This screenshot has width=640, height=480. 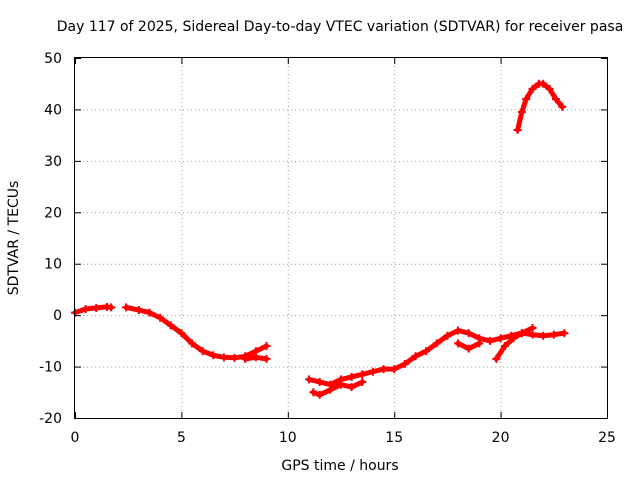 I want to click on x-tick-label: 20, so click(x=501, y=438).